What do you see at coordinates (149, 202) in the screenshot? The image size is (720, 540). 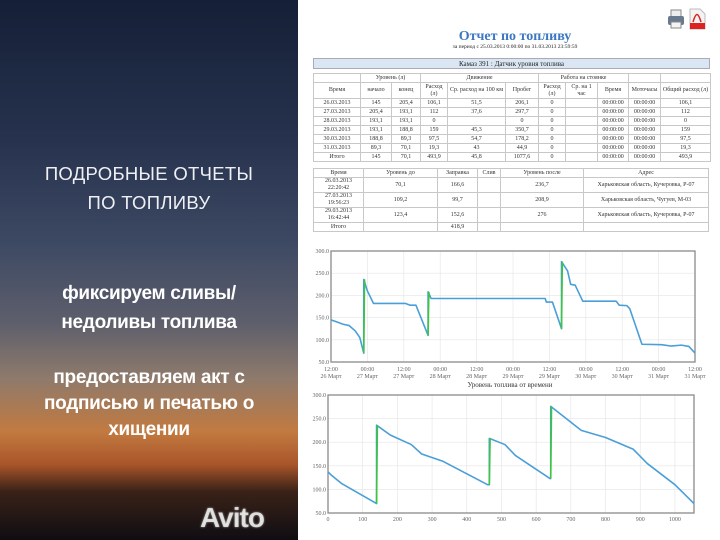 I see `promo-heading-line2: ПО ТОПЛИВУ` at bounding box center [149, 202].